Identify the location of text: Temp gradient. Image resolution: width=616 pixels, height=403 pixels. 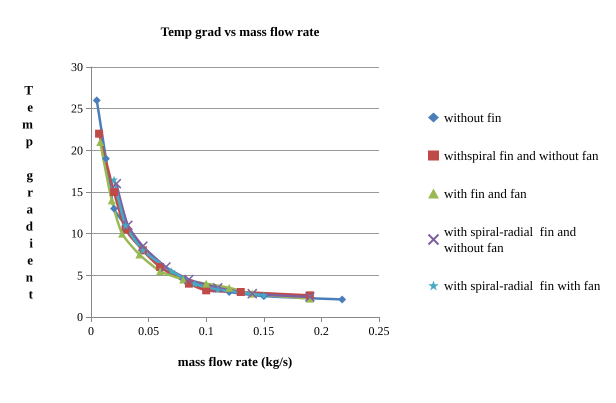
(27, 192).